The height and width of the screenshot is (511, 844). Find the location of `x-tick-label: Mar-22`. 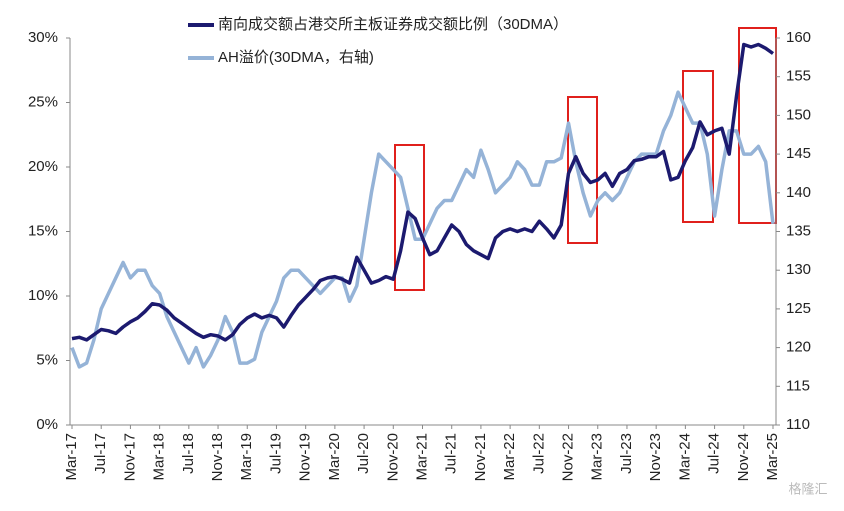

x-tick-label: Mar-22 is located at coordinates (509, 457).